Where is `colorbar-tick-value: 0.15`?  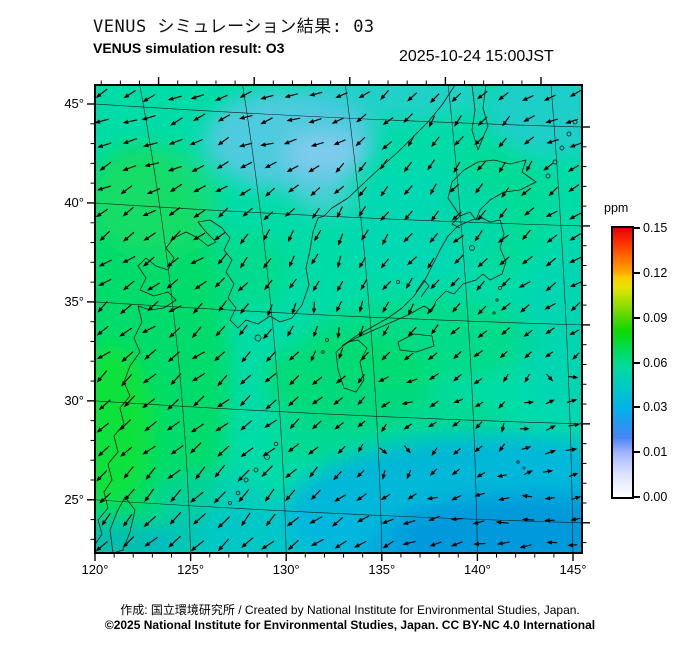 colorbar-tick-value: 0.15 is located at coordinates (655, 228).